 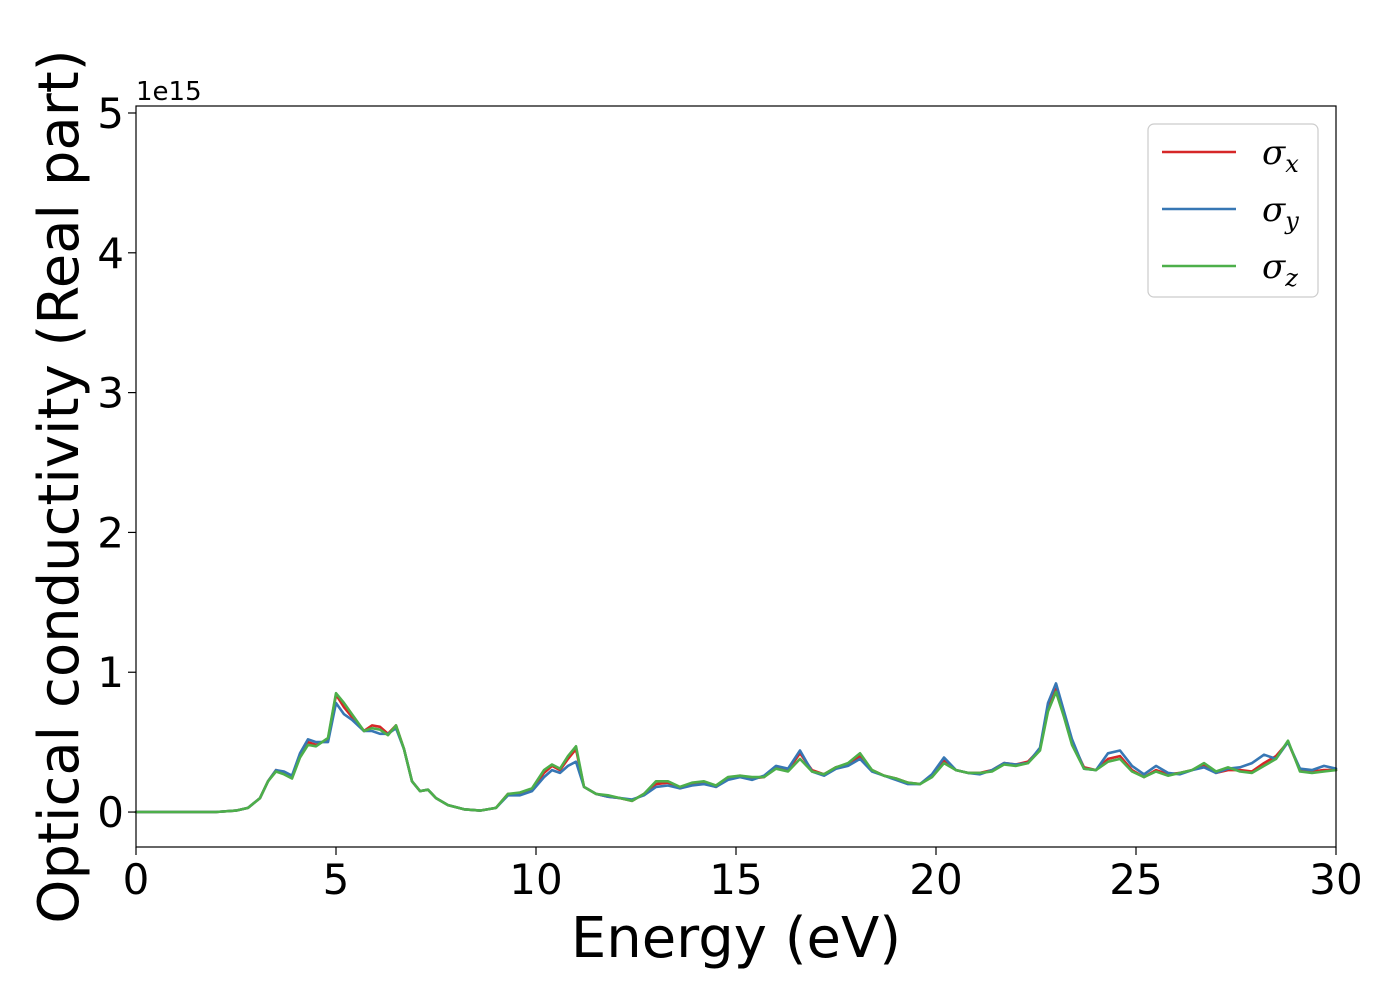 What do you see at coordinates (736, 752) in the screenshot?
I see `series-line-z` at bounding box center [736, 752].